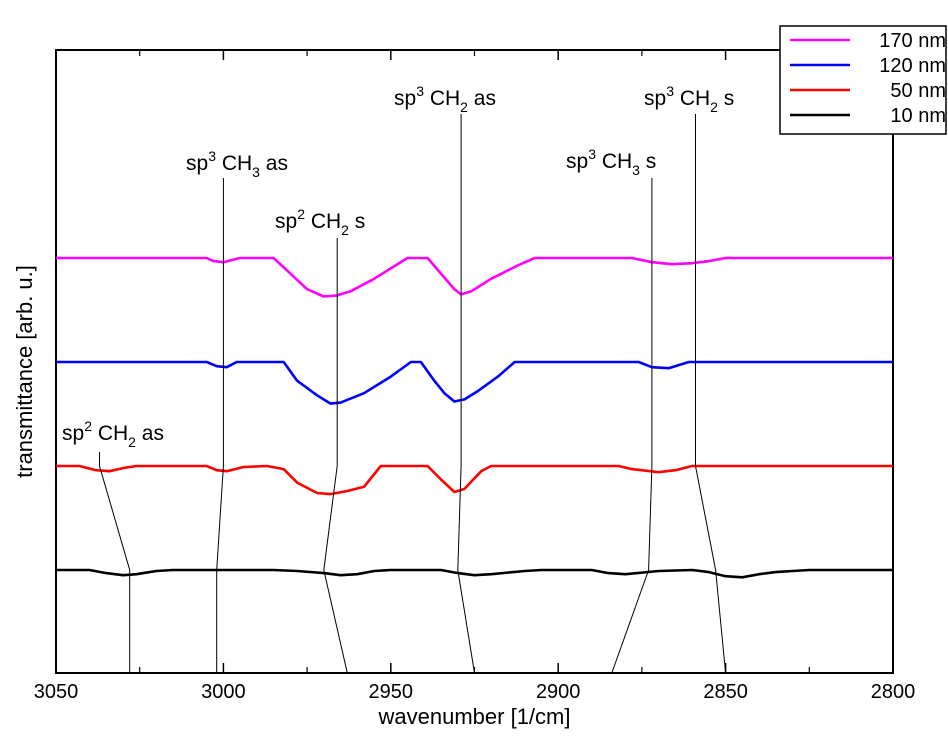 This screenshot has width=948, height=747. I want to click on guide-line-sp2-ch2-as, so click(115, 562).